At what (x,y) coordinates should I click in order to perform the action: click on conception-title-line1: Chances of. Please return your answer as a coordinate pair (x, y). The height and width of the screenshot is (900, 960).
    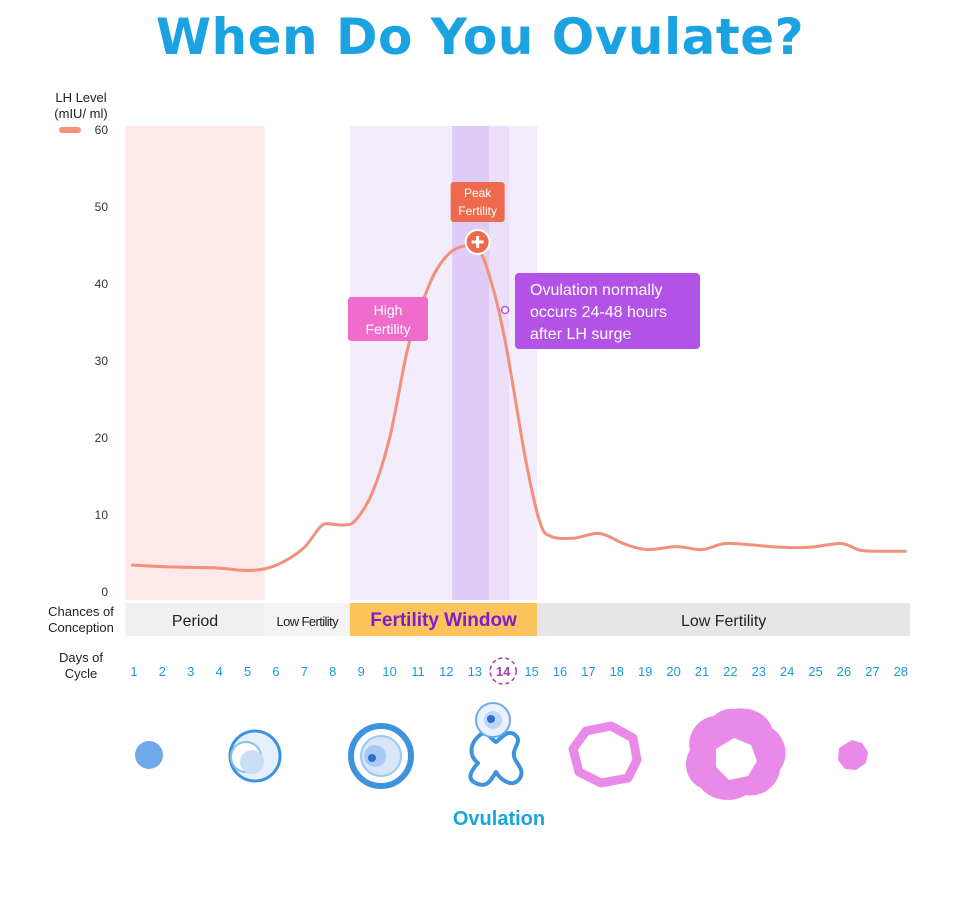
    Looking at the image, I should click on (81, 611).